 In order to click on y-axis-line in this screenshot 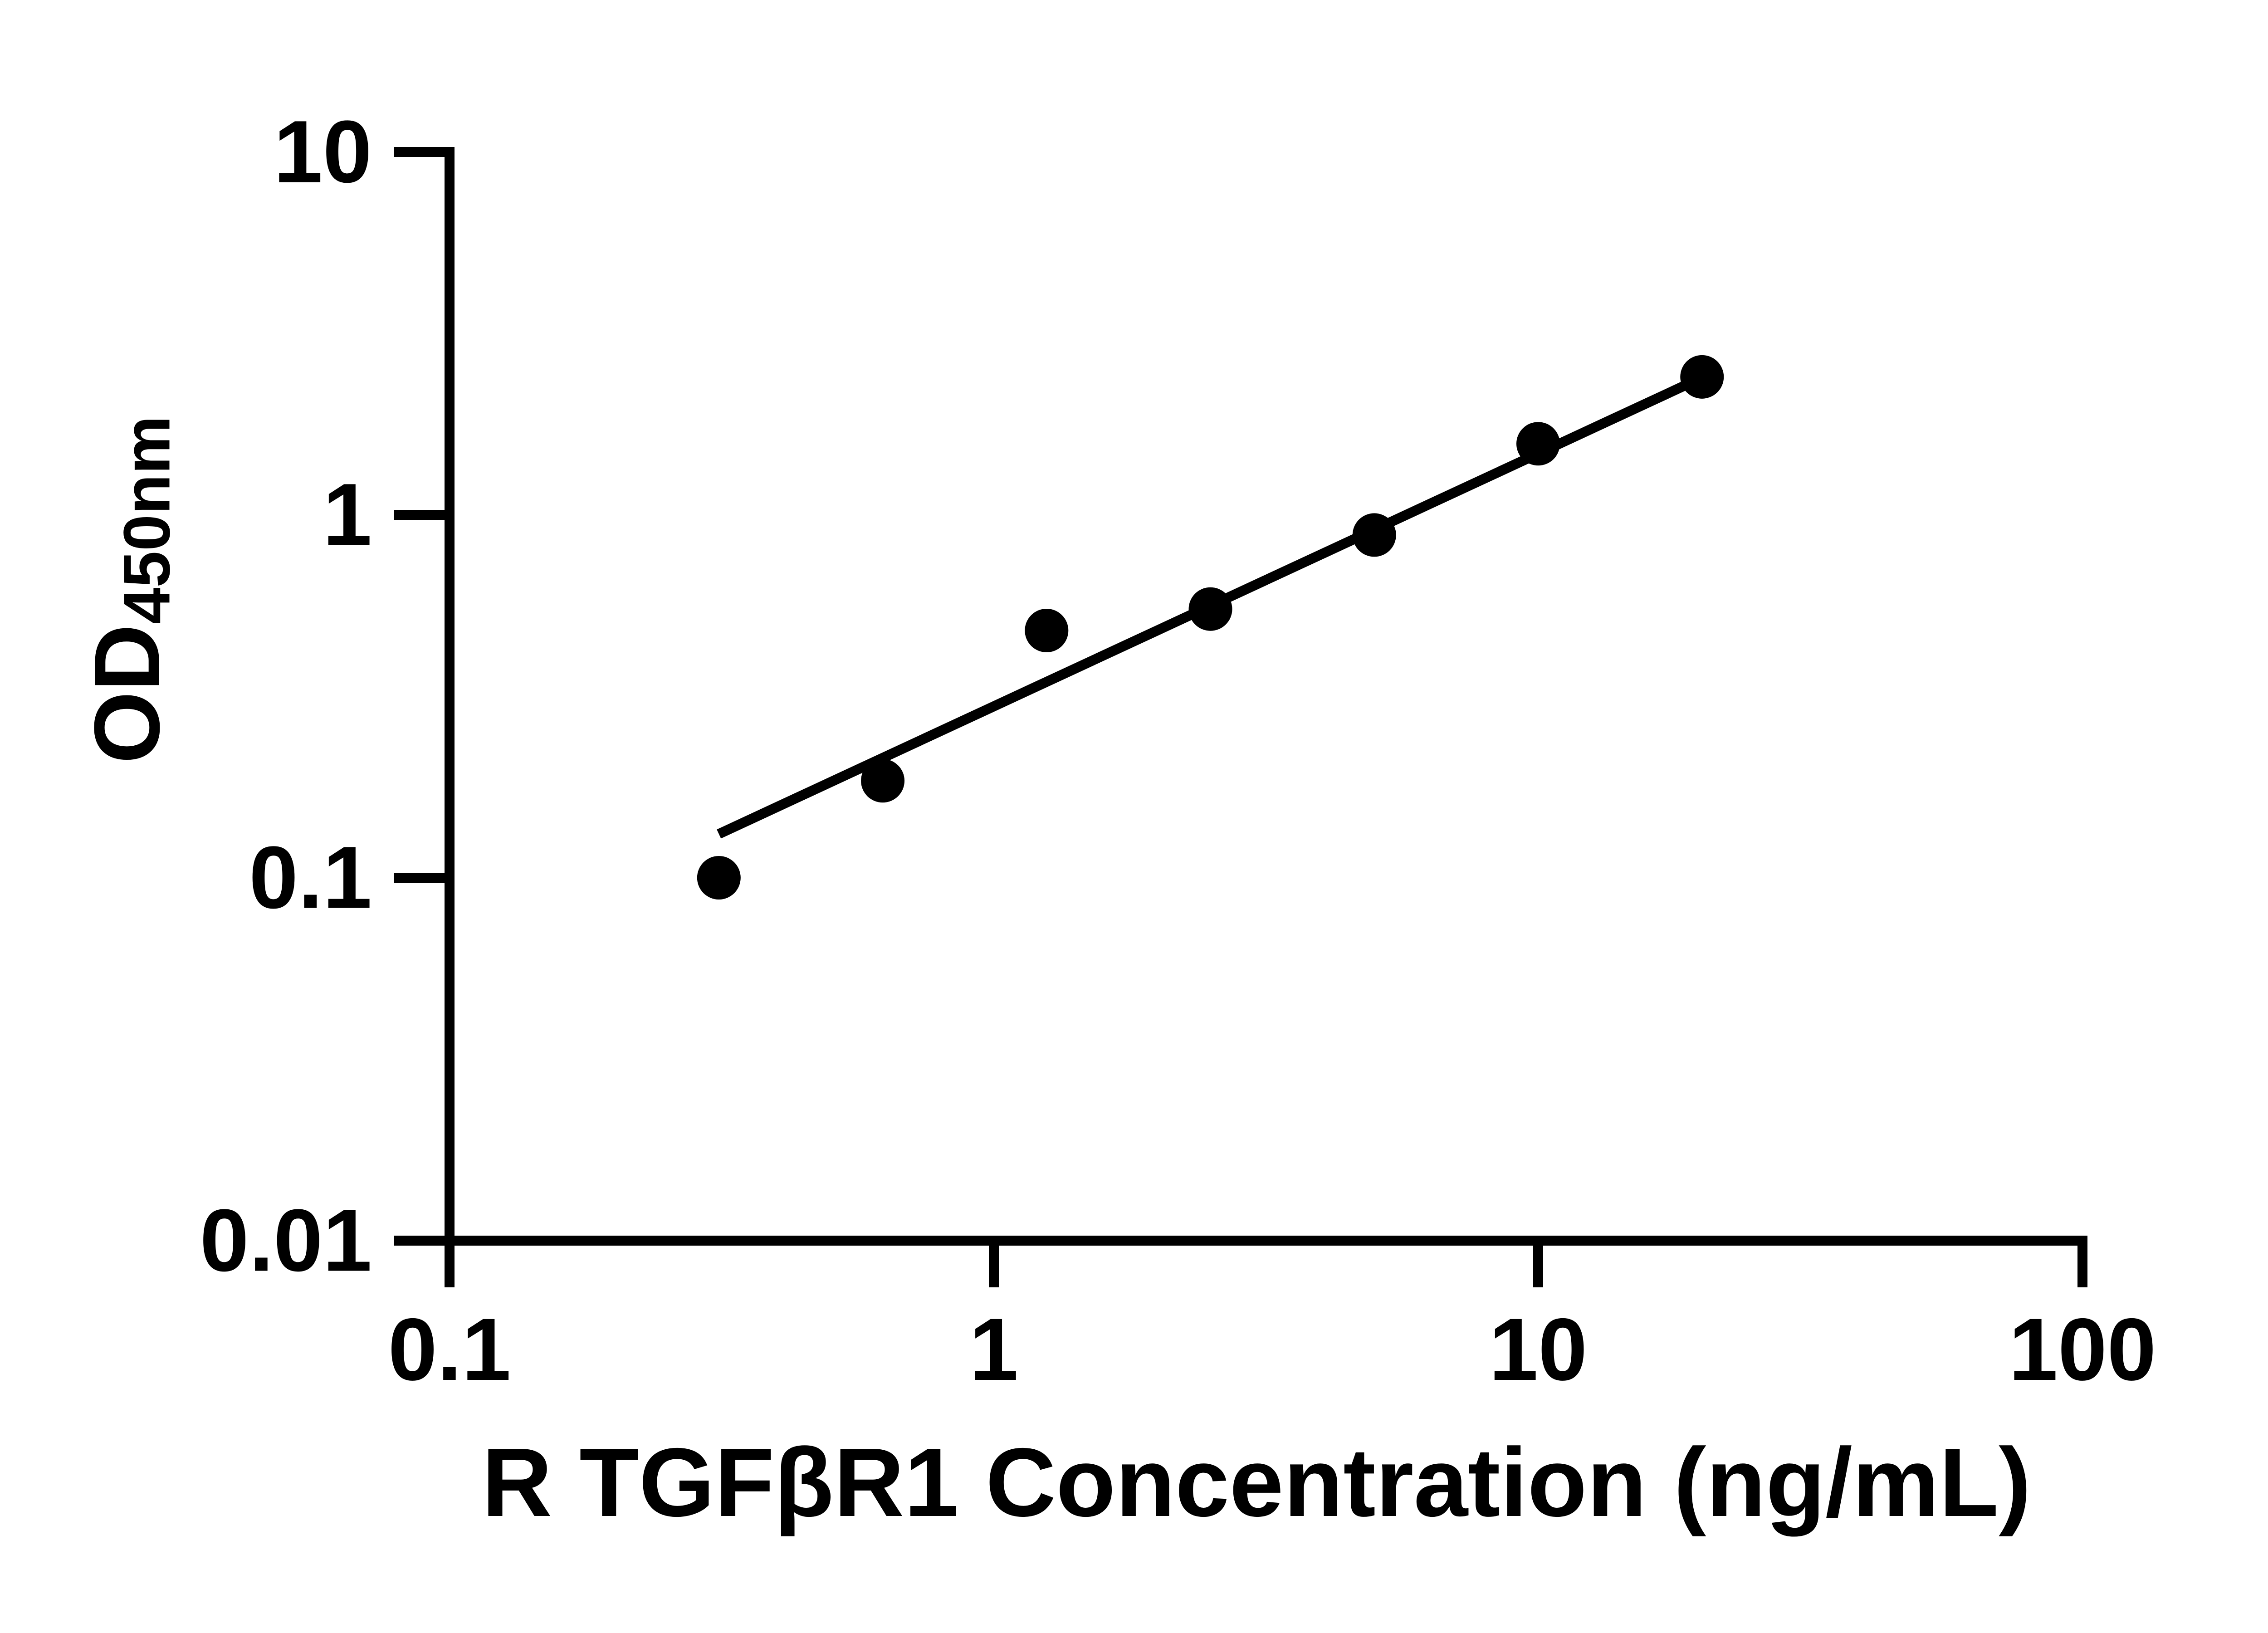, I will do `click(450, 696)`.